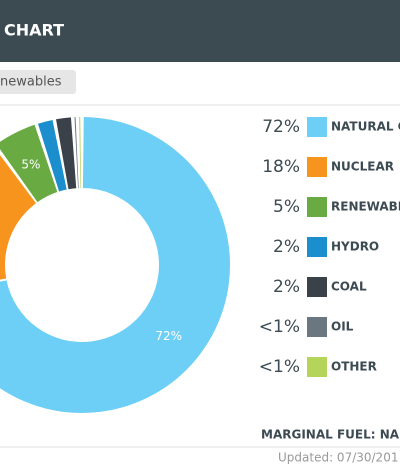 The height and width of the screenshot is (472, 400). I want to click on legend-label: HYDRO, so click(355, 247).